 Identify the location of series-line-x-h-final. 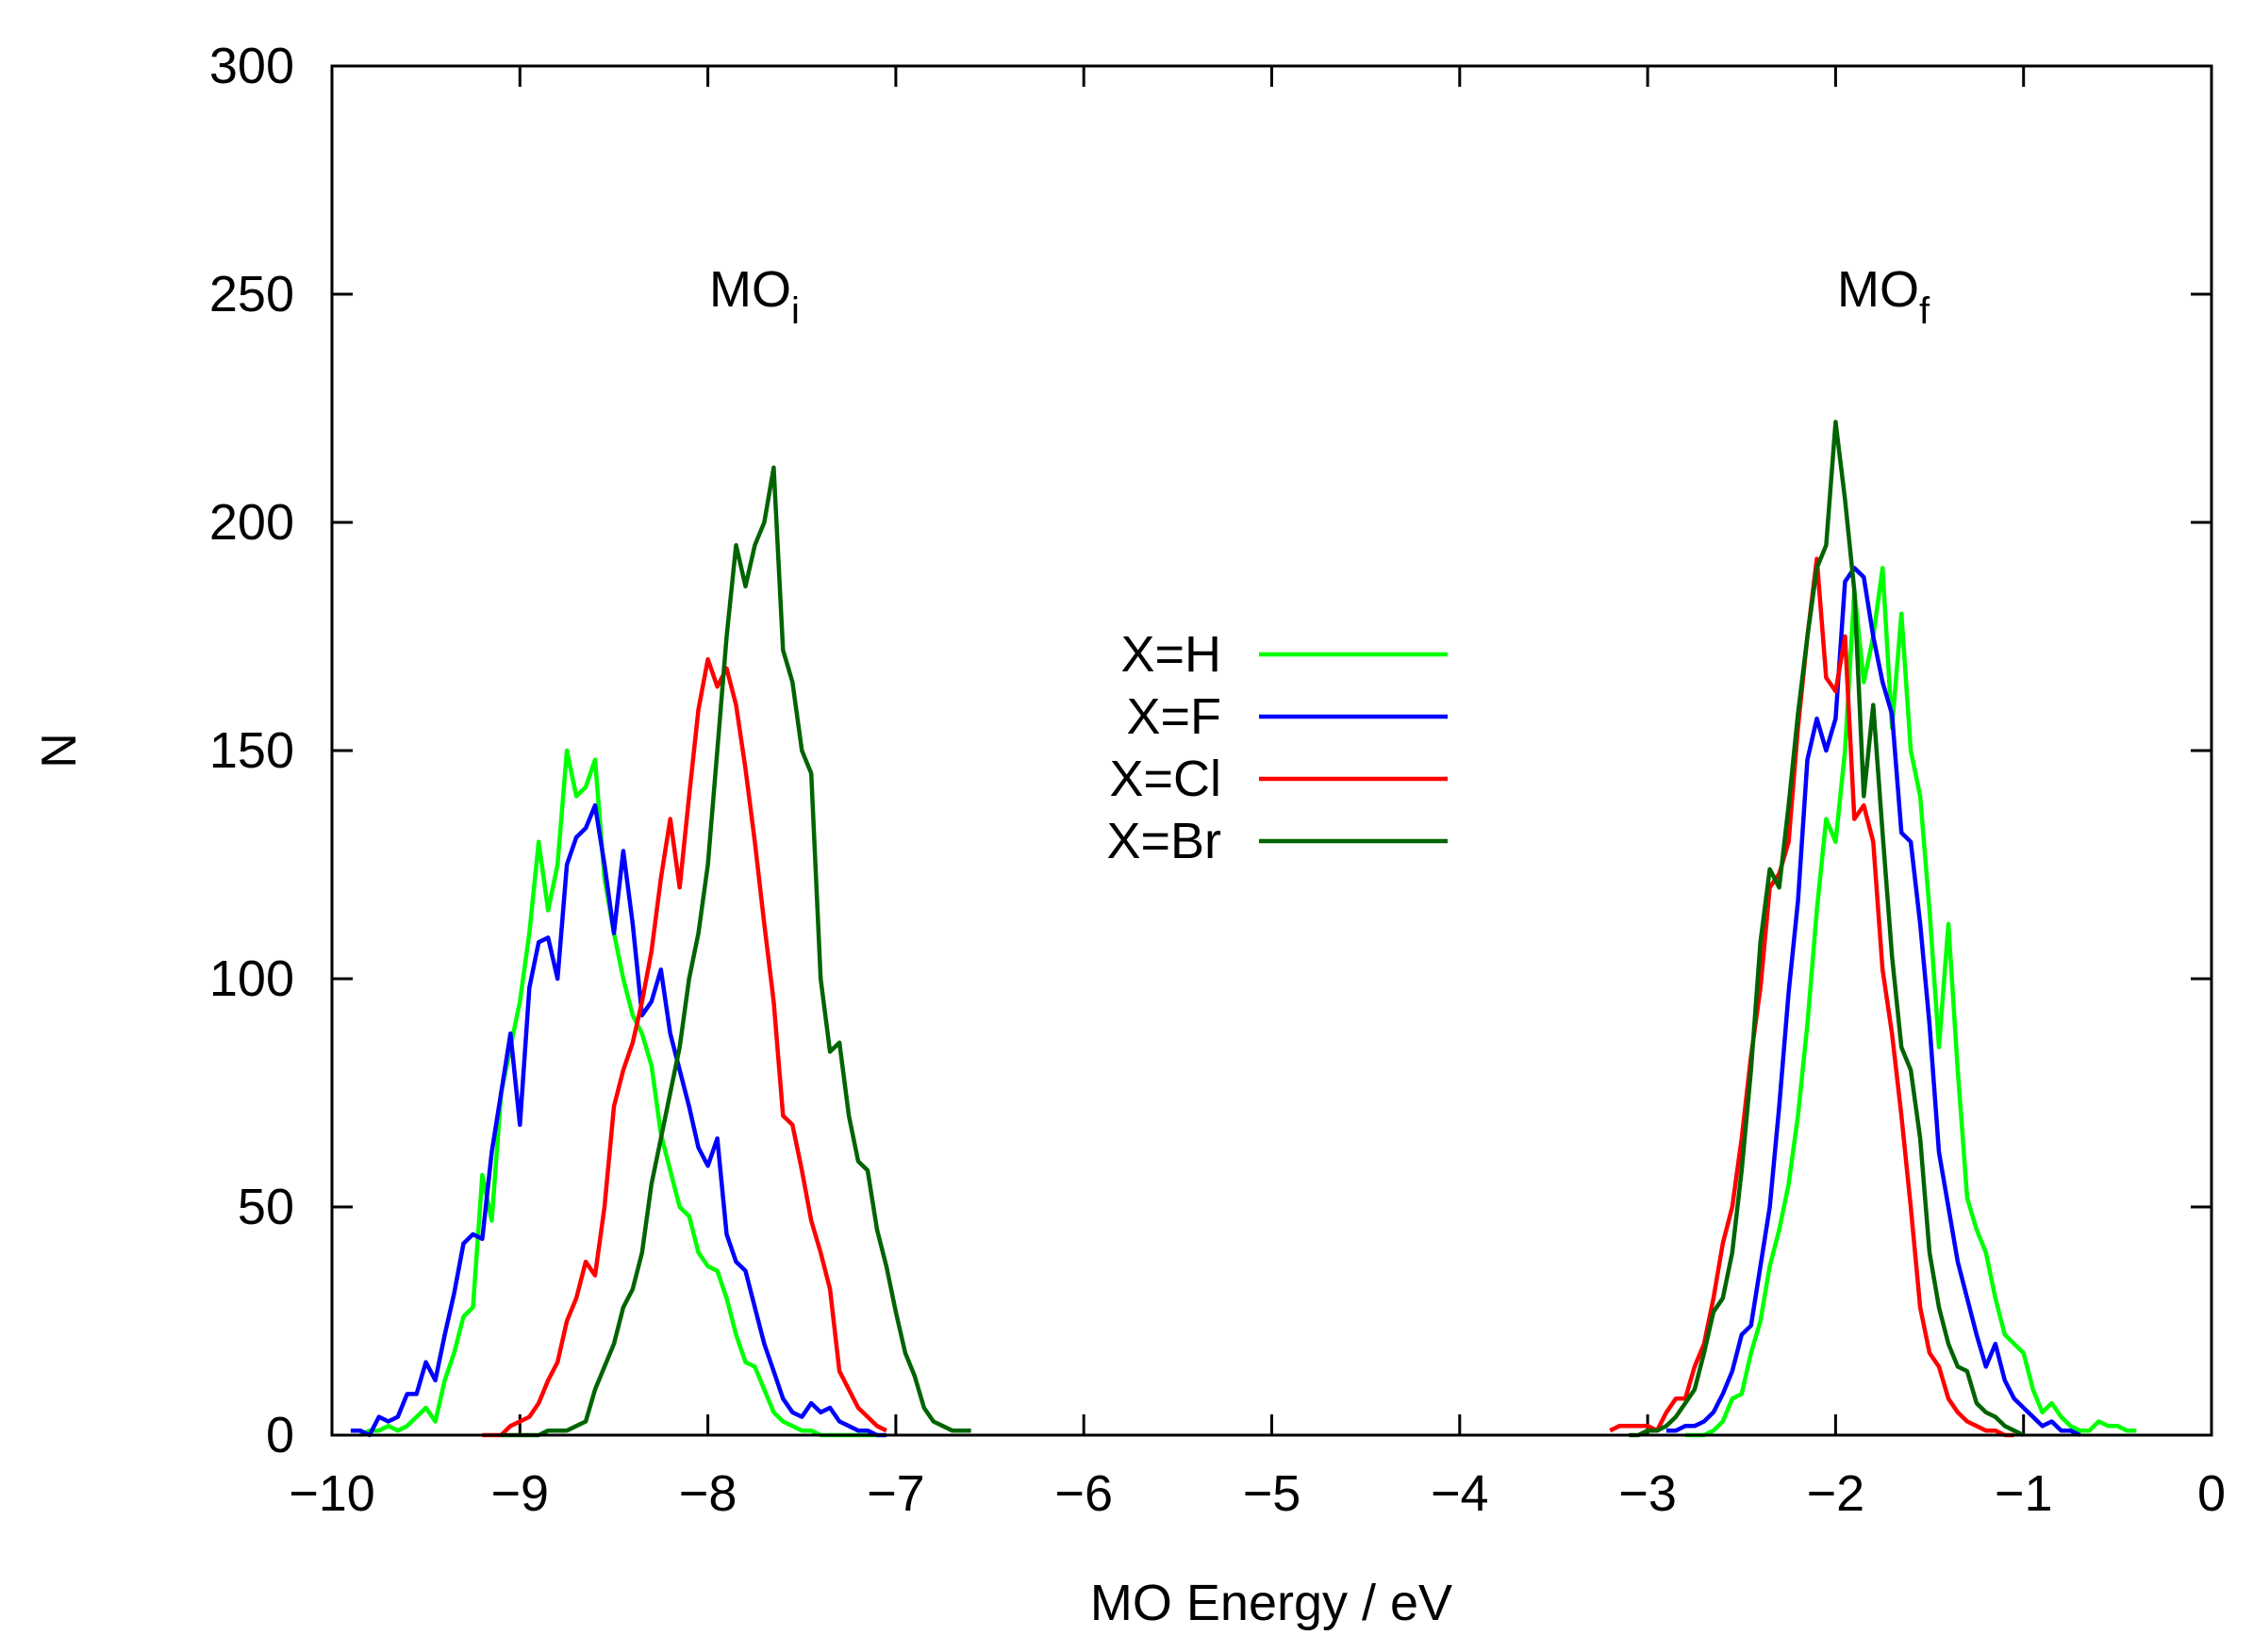
(1911, 1002).